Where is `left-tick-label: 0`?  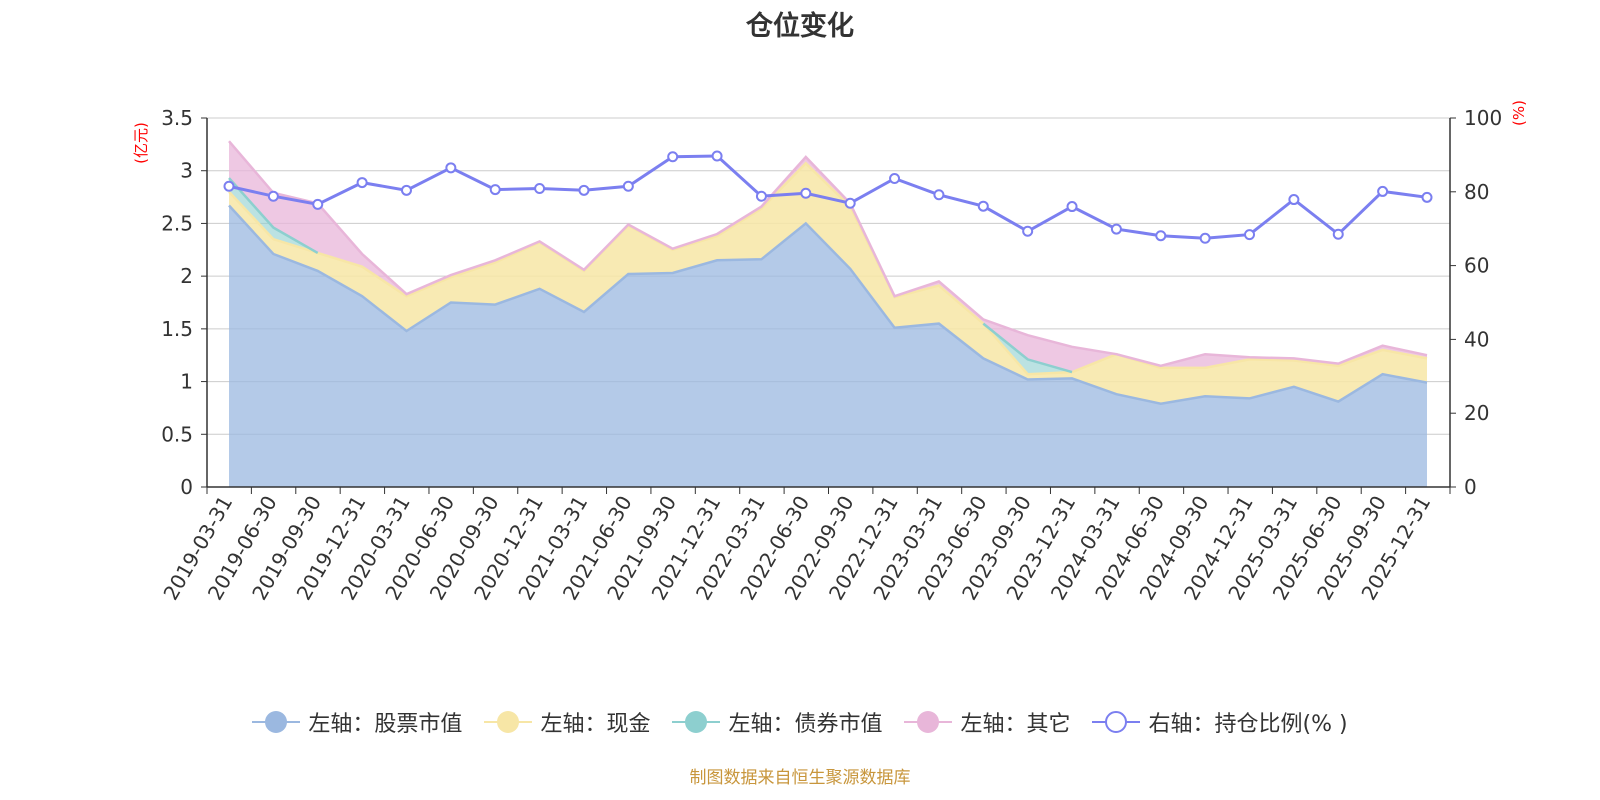
left-tick-label: 0 is located at coordinates (186, 487).